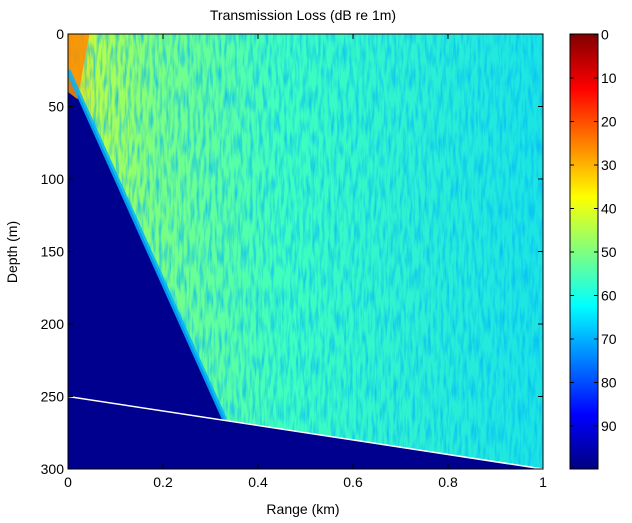 The image size is (632, 523). What do you see at coordinates (609, 209) in the screenshot?
I see `colorbar-tick-label: 40` at bounding box center [609, 209].